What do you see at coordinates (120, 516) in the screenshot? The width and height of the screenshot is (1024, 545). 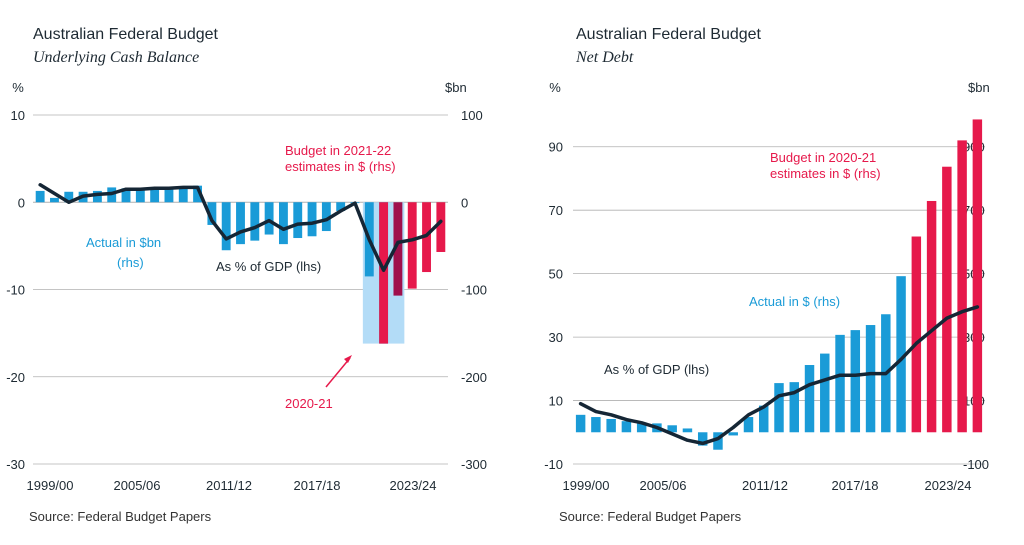 I see `left-source-note: Source: Federal Budget Papers` at bounding box center [120, 516].